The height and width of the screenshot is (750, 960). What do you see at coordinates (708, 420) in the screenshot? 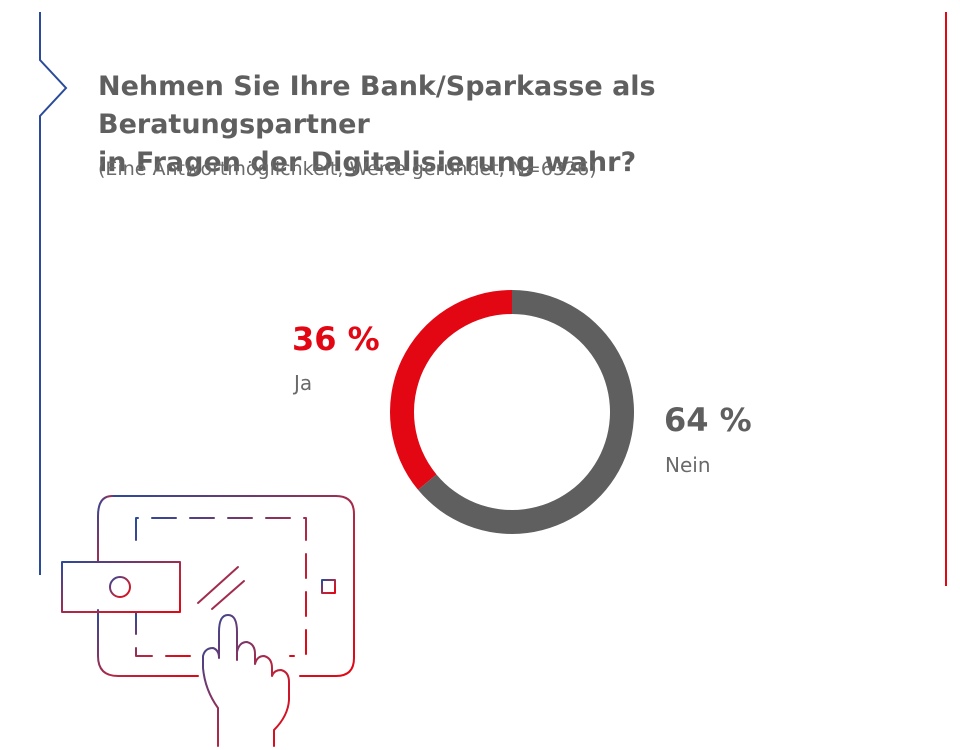
I see `data-label-nein-value: 64 %` at bounding box center [708, 420].